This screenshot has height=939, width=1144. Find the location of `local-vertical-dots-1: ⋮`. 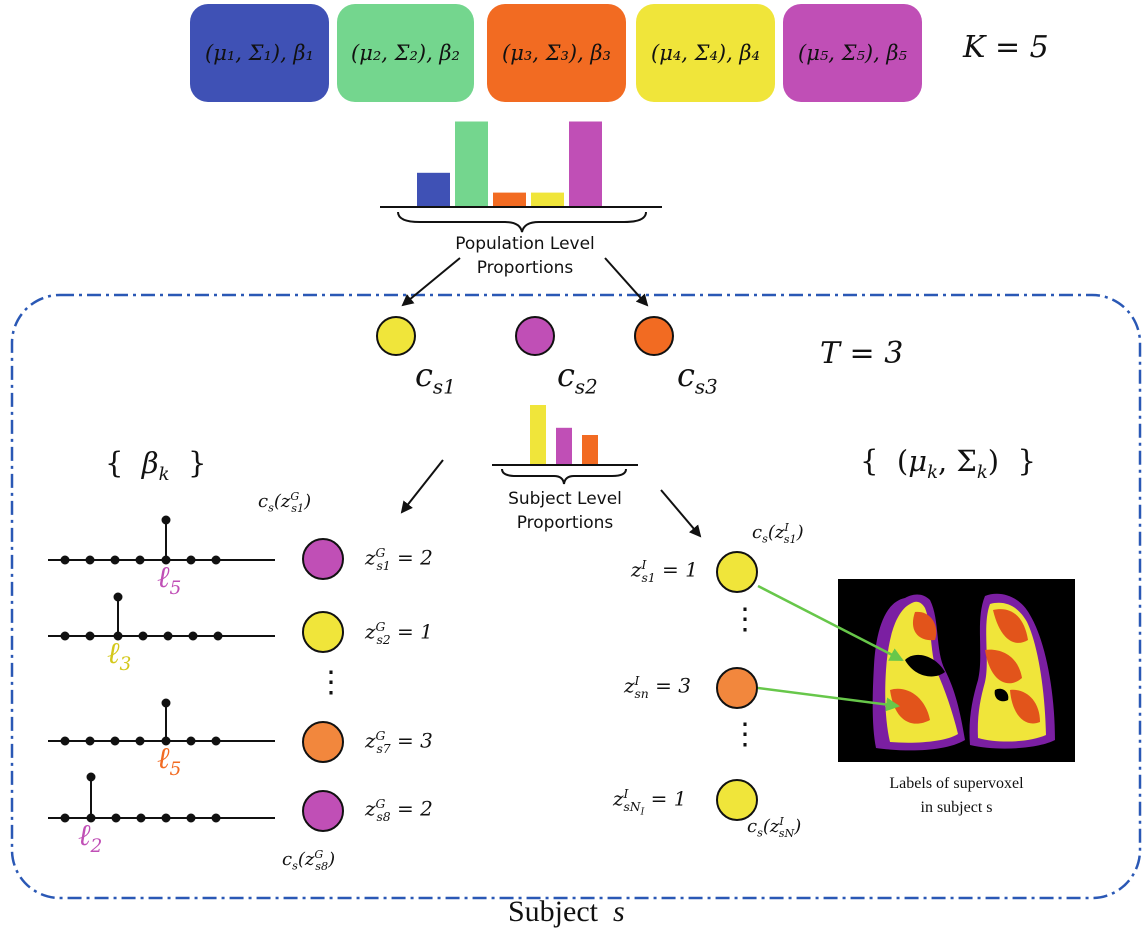

local-vertical-dots-1: ⋮ is located at coordinates (745, 619).